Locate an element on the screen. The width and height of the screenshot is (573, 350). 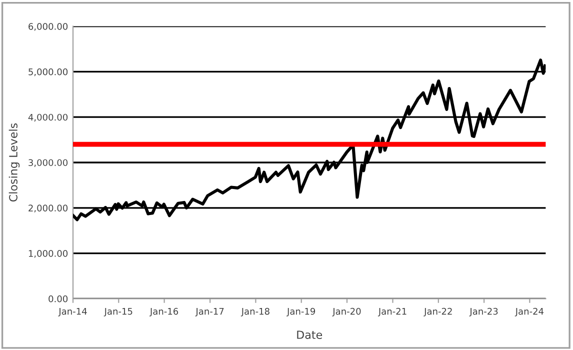
y-tick-label: 3,000.00 is located at coordinates (48, 163).